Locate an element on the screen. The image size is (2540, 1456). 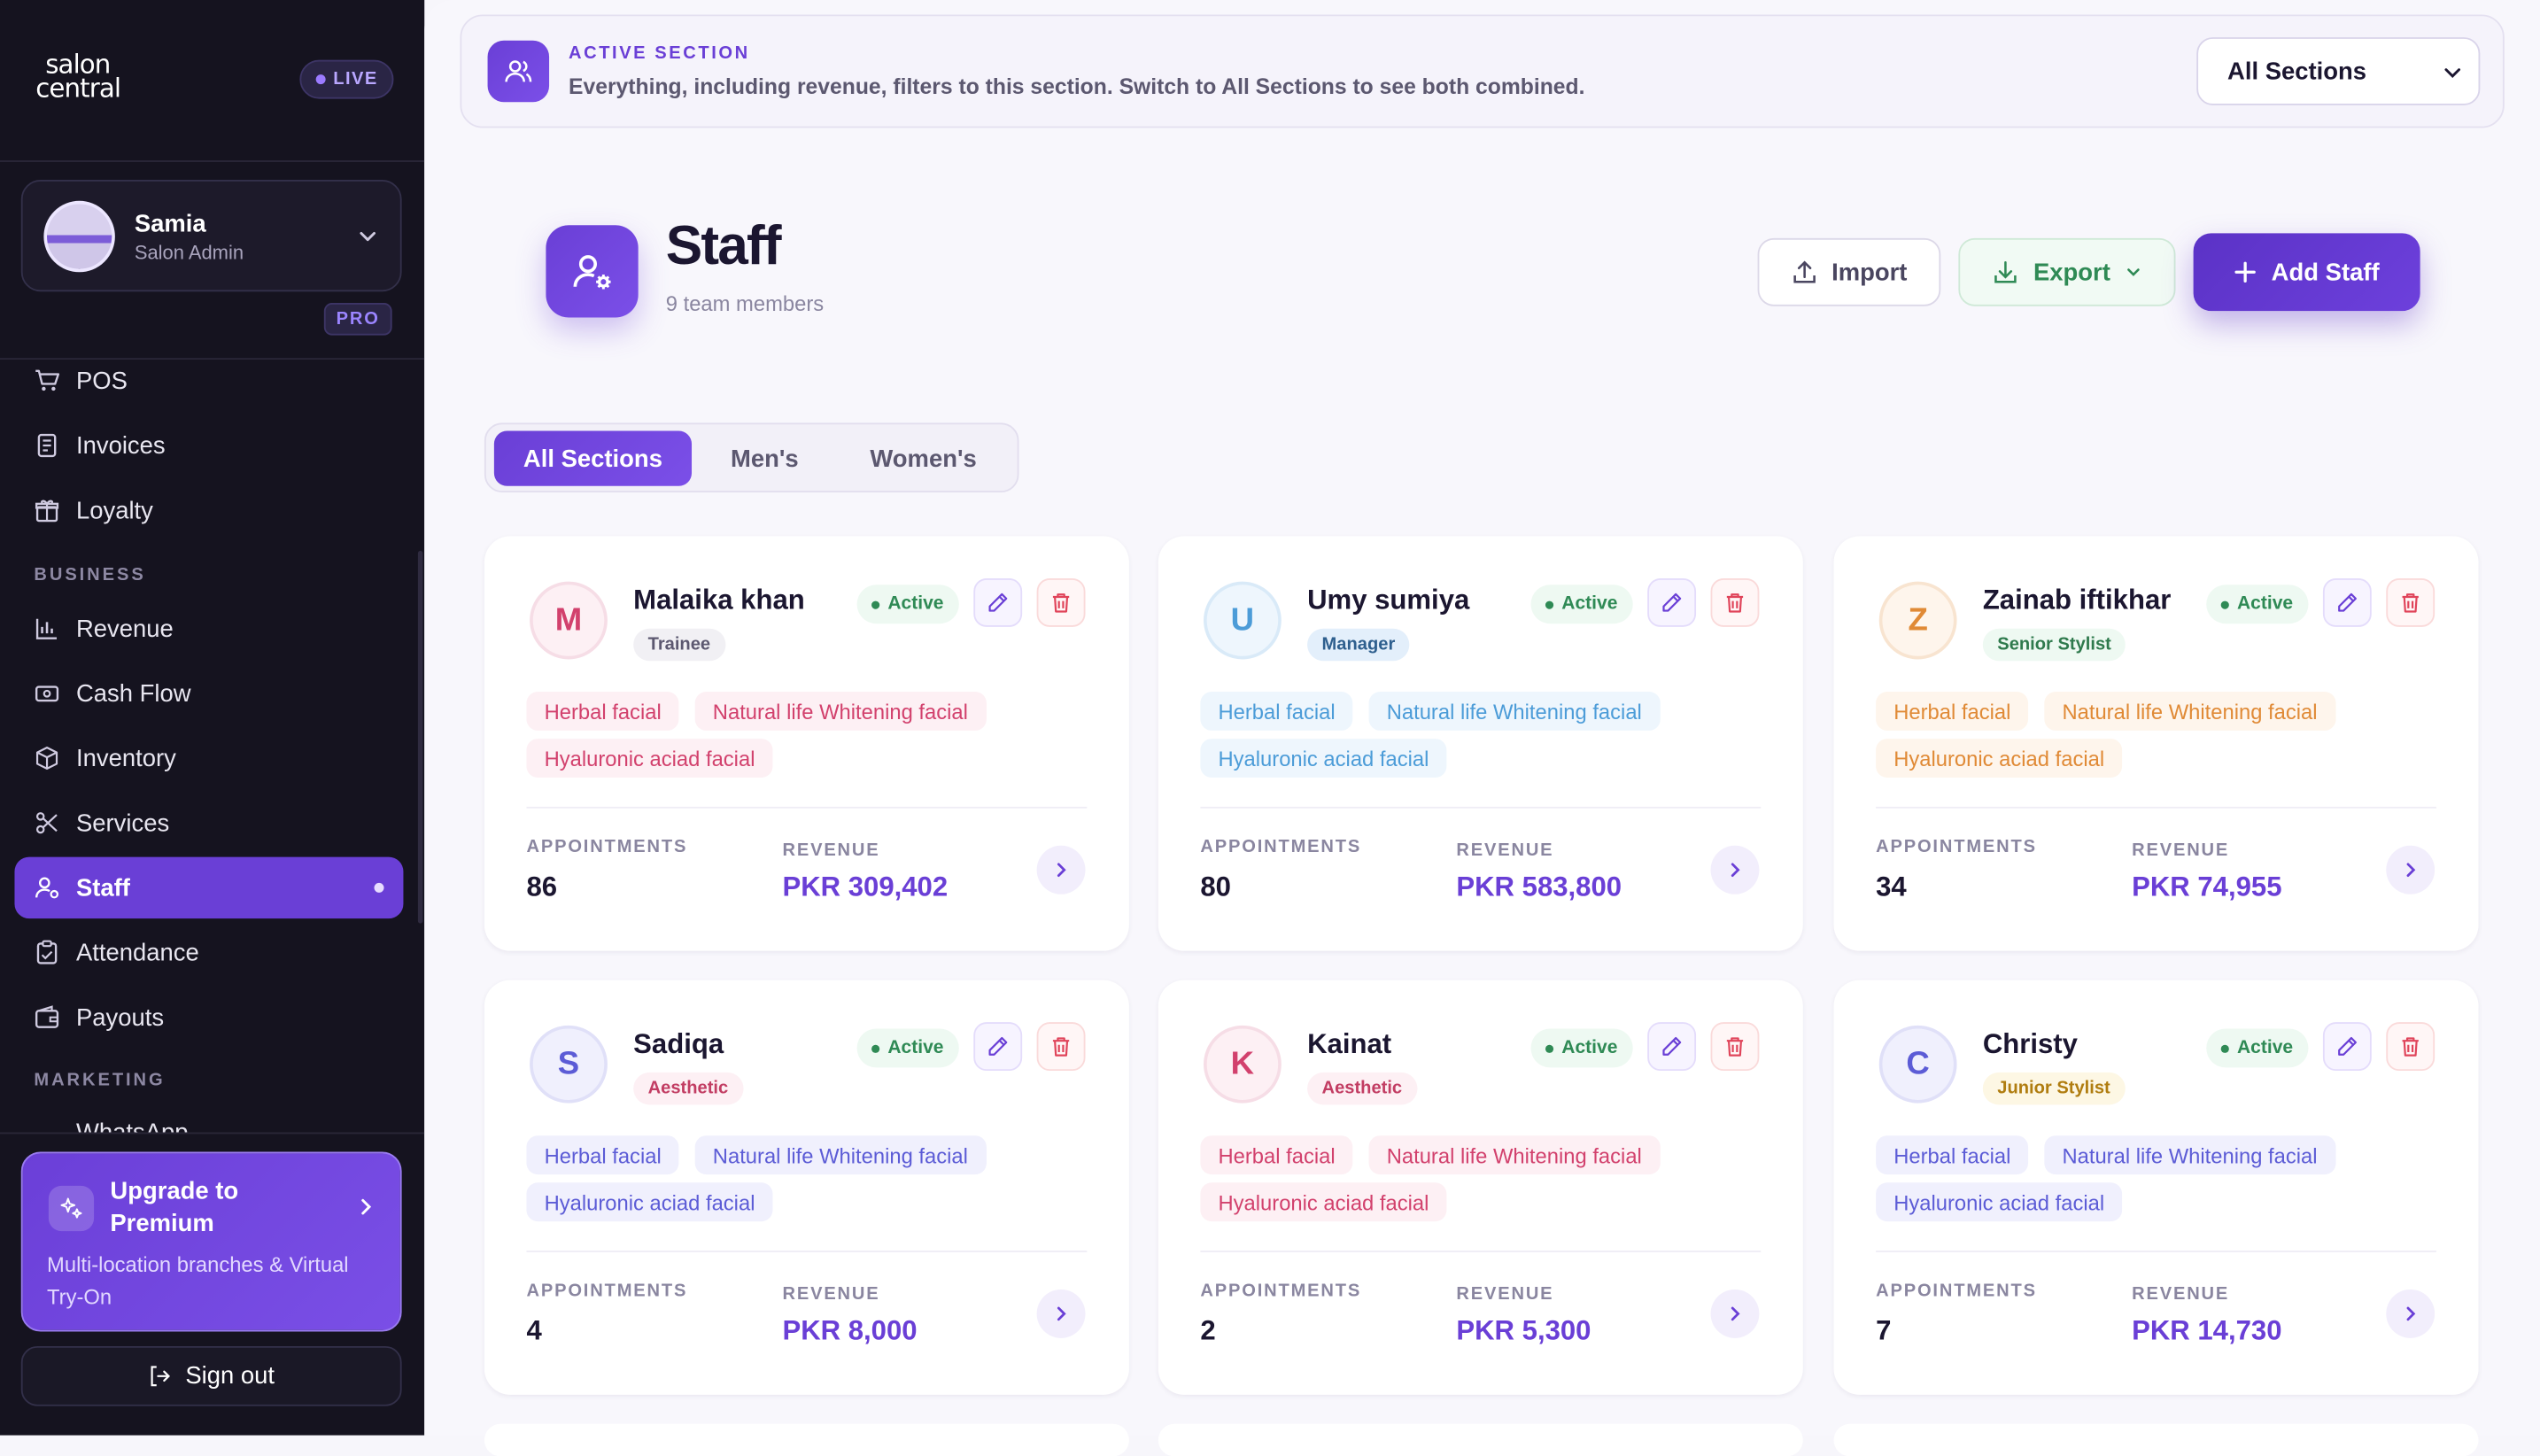
import-button: Import is located at coordinates (1849, 271).